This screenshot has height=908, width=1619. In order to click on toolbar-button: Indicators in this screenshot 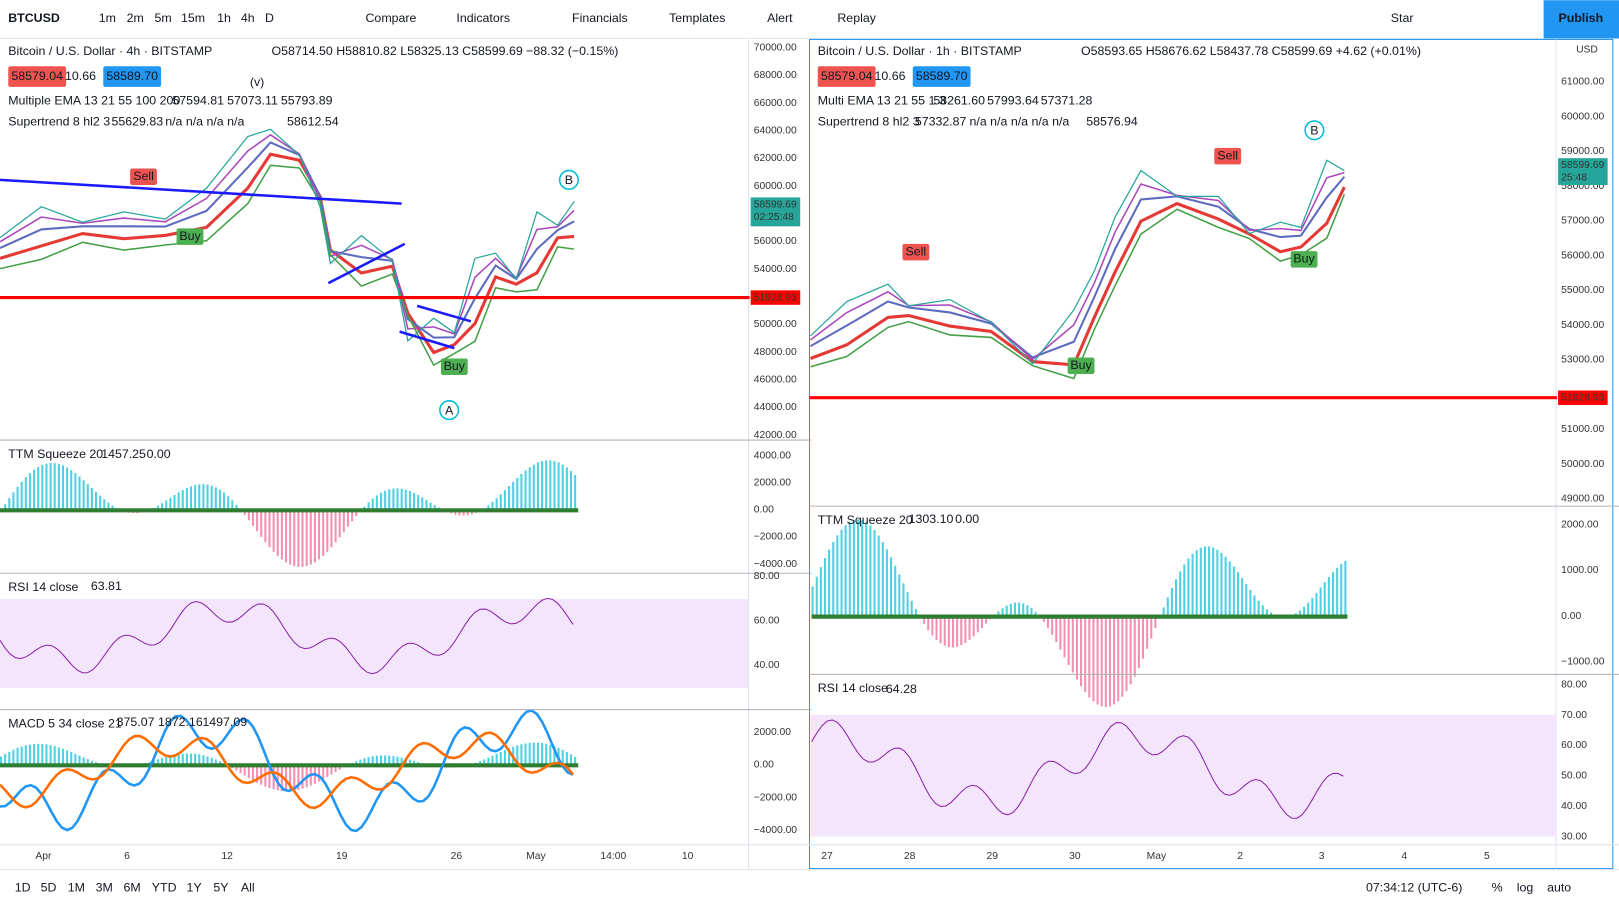, I will do `click(483, 18)`.